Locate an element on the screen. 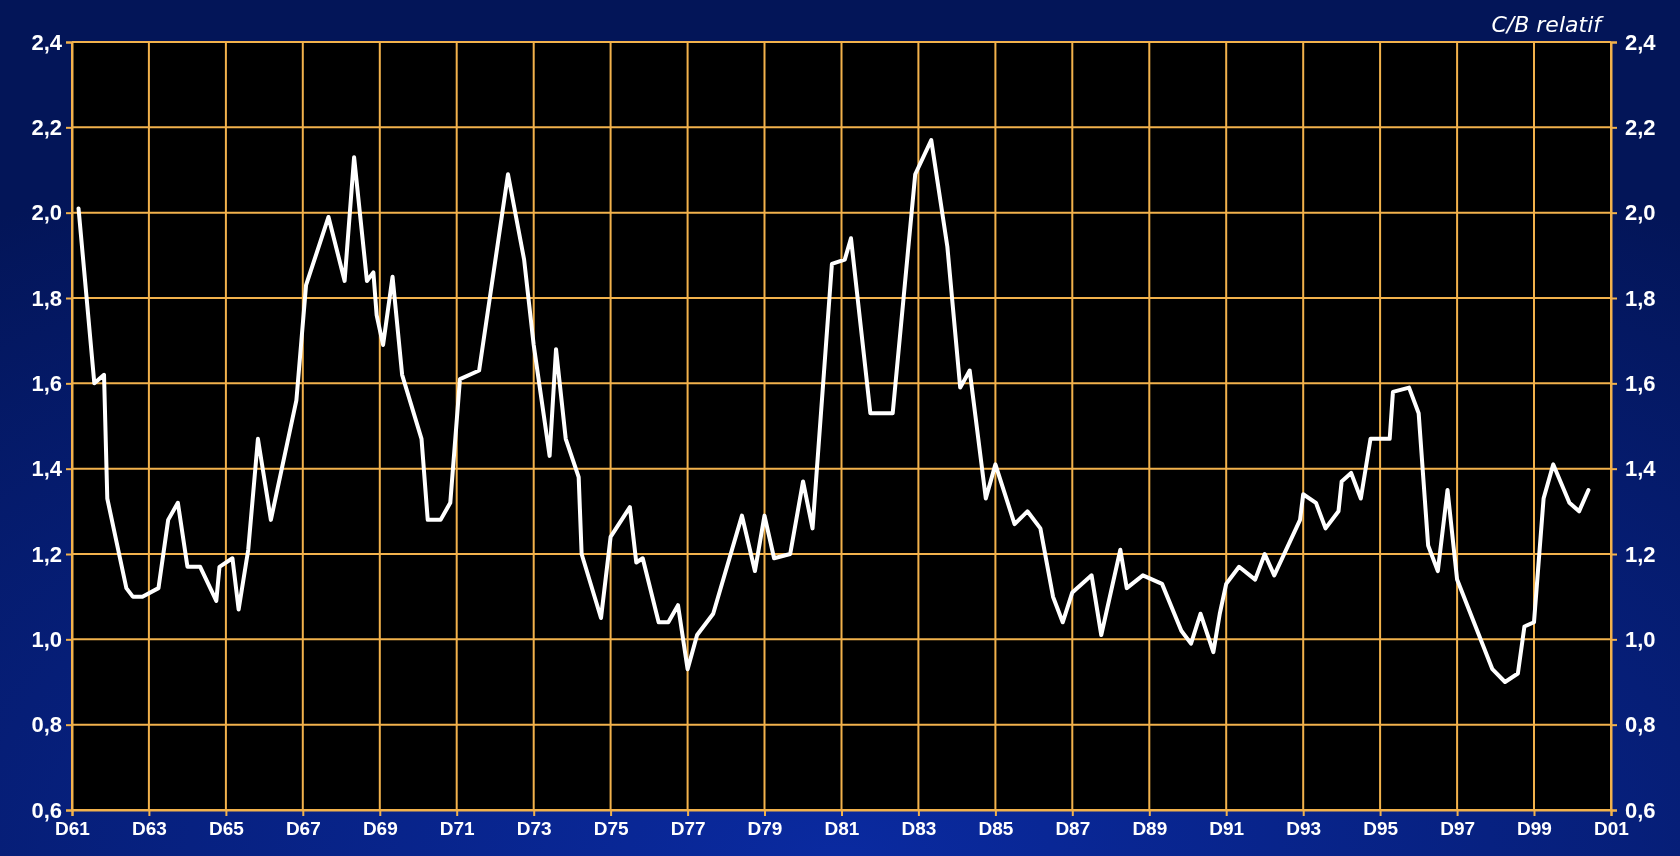  x-tick-label: D67 is located at coordinates (303, 829).